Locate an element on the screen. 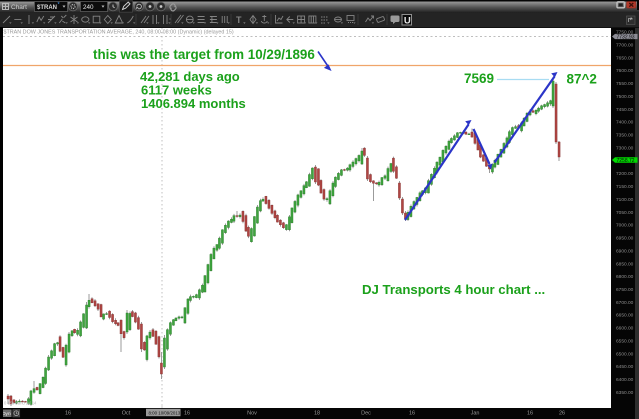 This screenshot has height=419, width=639. svg-text: 7200.00 is located at coordinates (625, 174).